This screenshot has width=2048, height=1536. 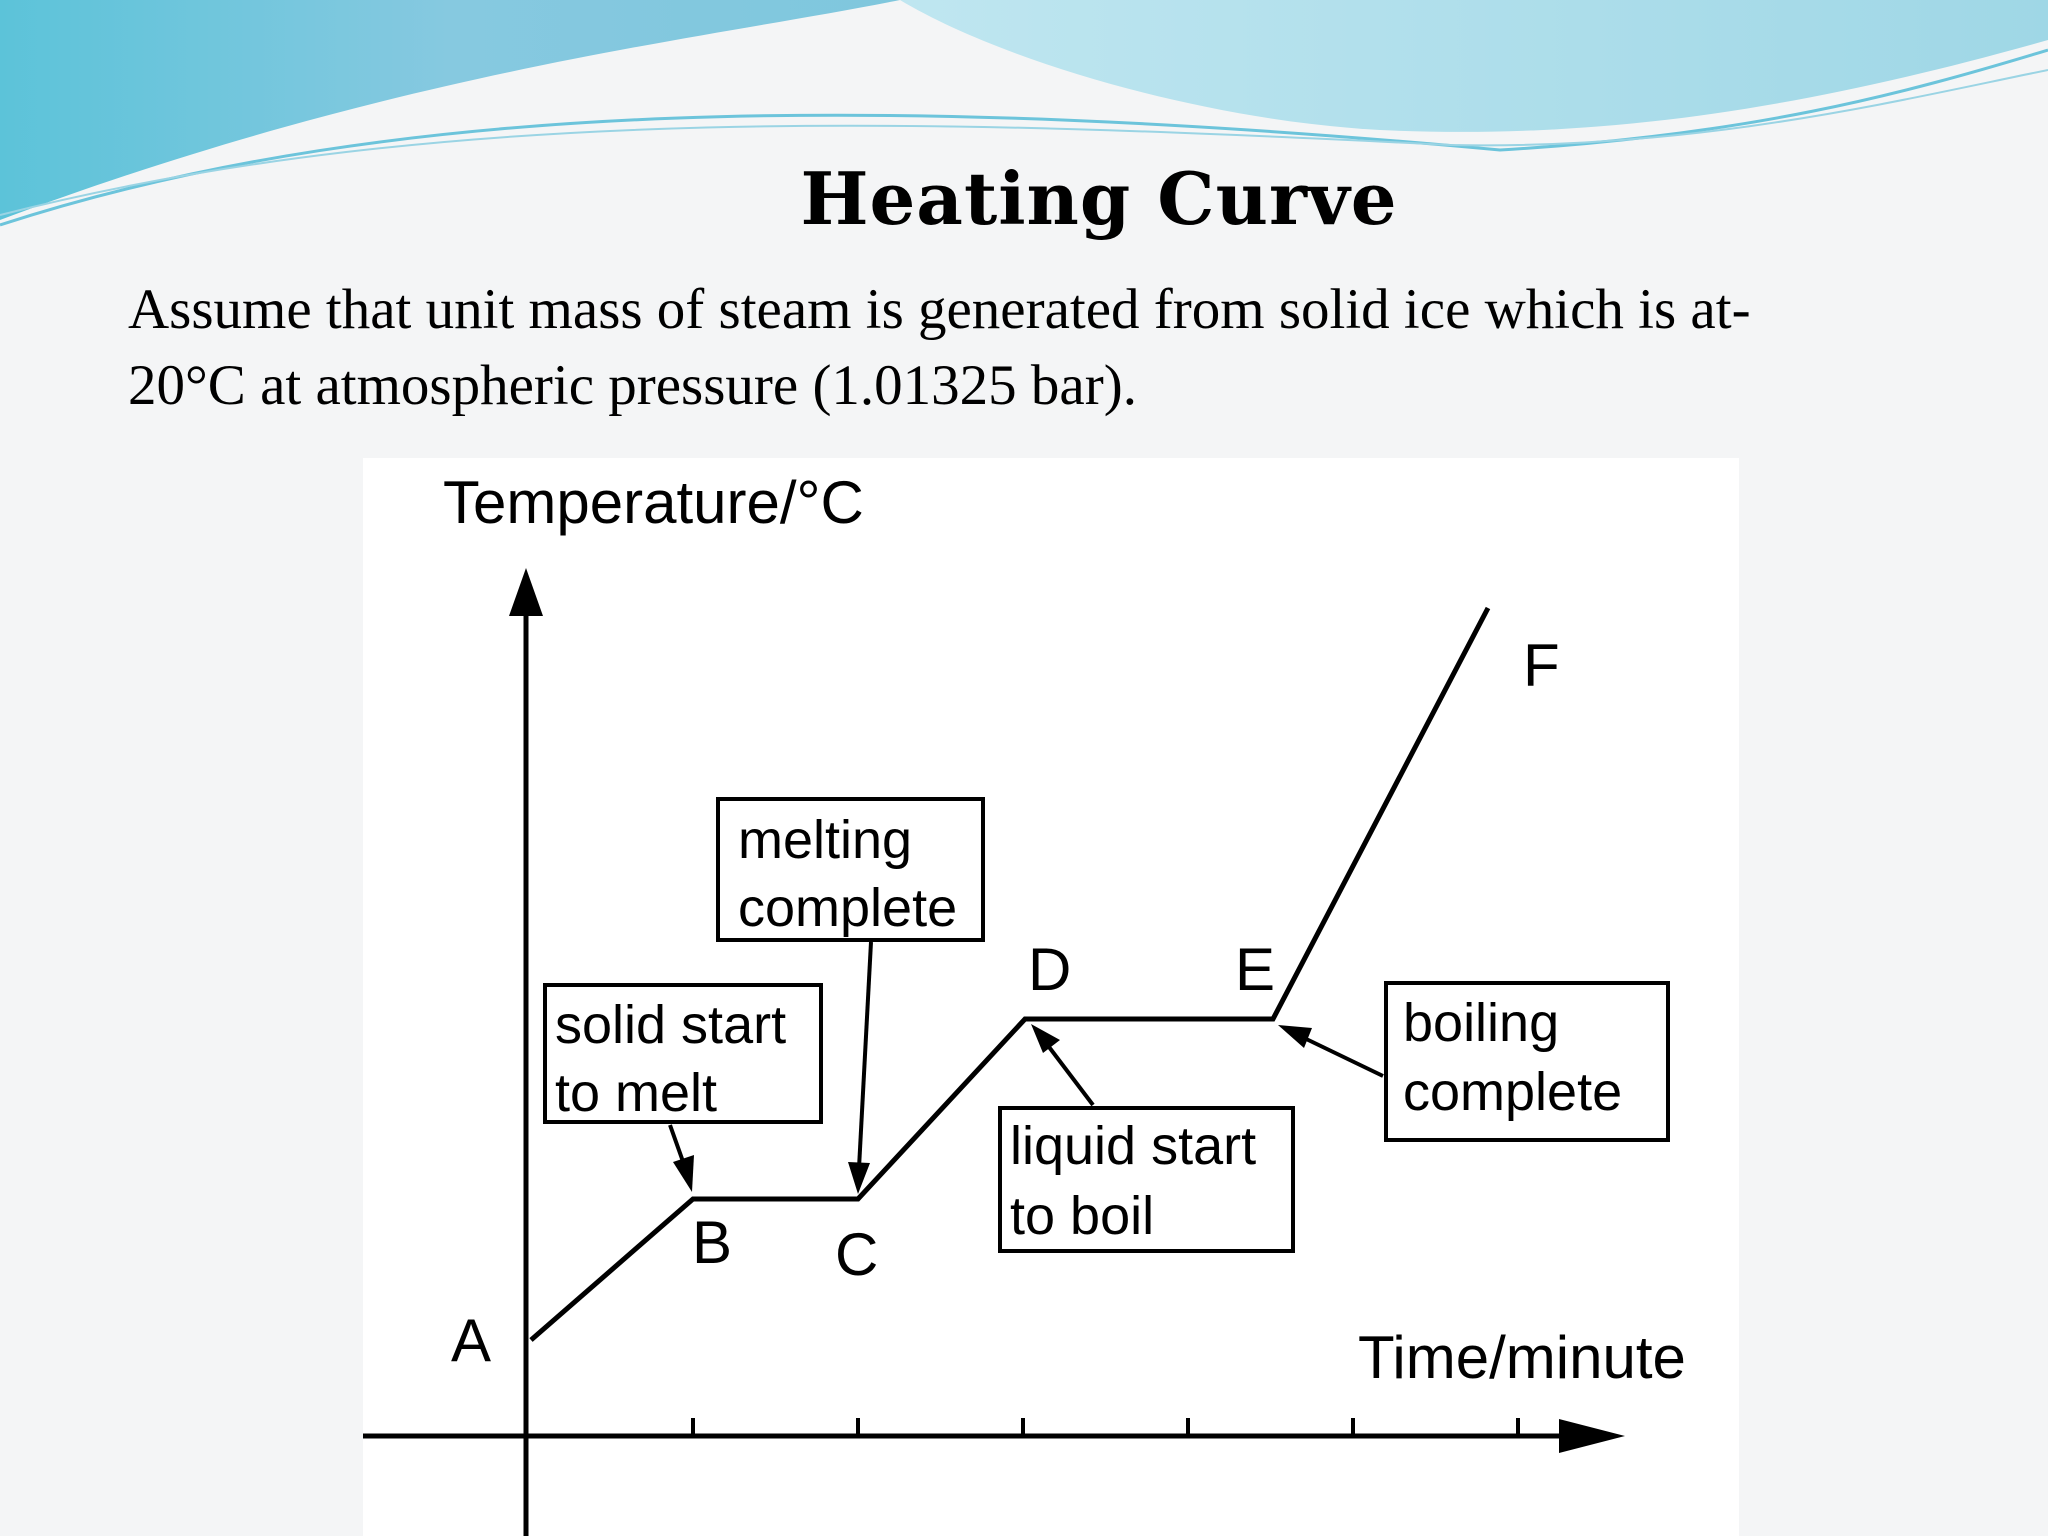 I want to click on point-label-e: E, so click(x=1255, y=969).